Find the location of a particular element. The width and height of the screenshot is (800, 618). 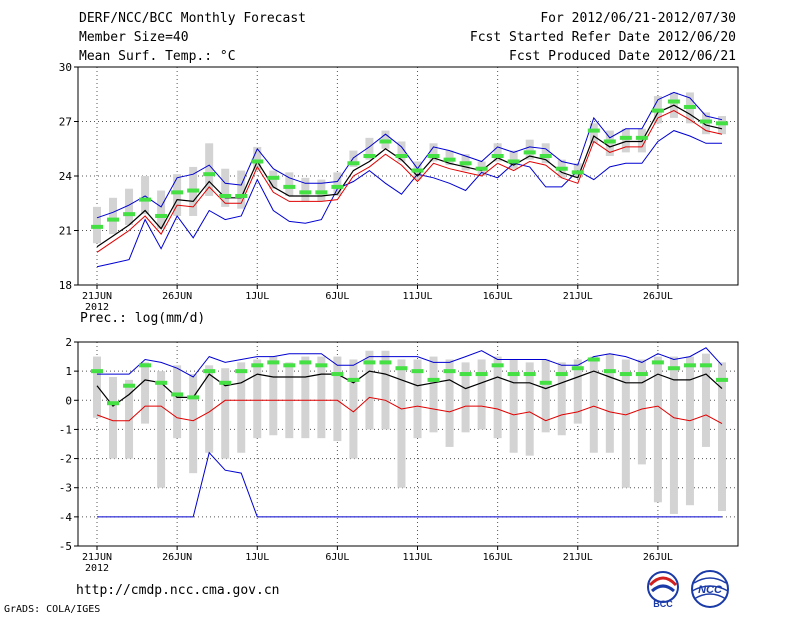

temperature-ytick-label: 21 is located at coordinates (65, 231).